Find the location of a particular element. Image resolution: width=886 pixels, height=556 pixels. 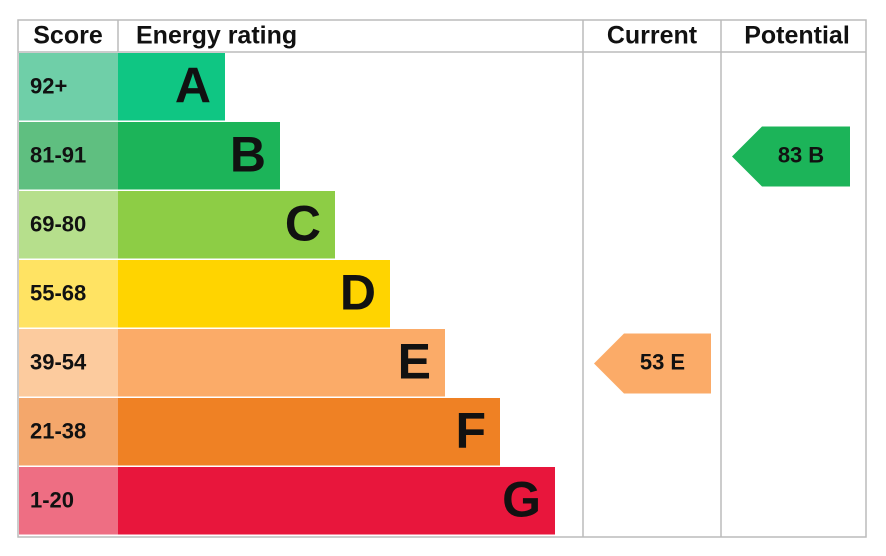

current-score: 53 is located at coordinates (652, 361).